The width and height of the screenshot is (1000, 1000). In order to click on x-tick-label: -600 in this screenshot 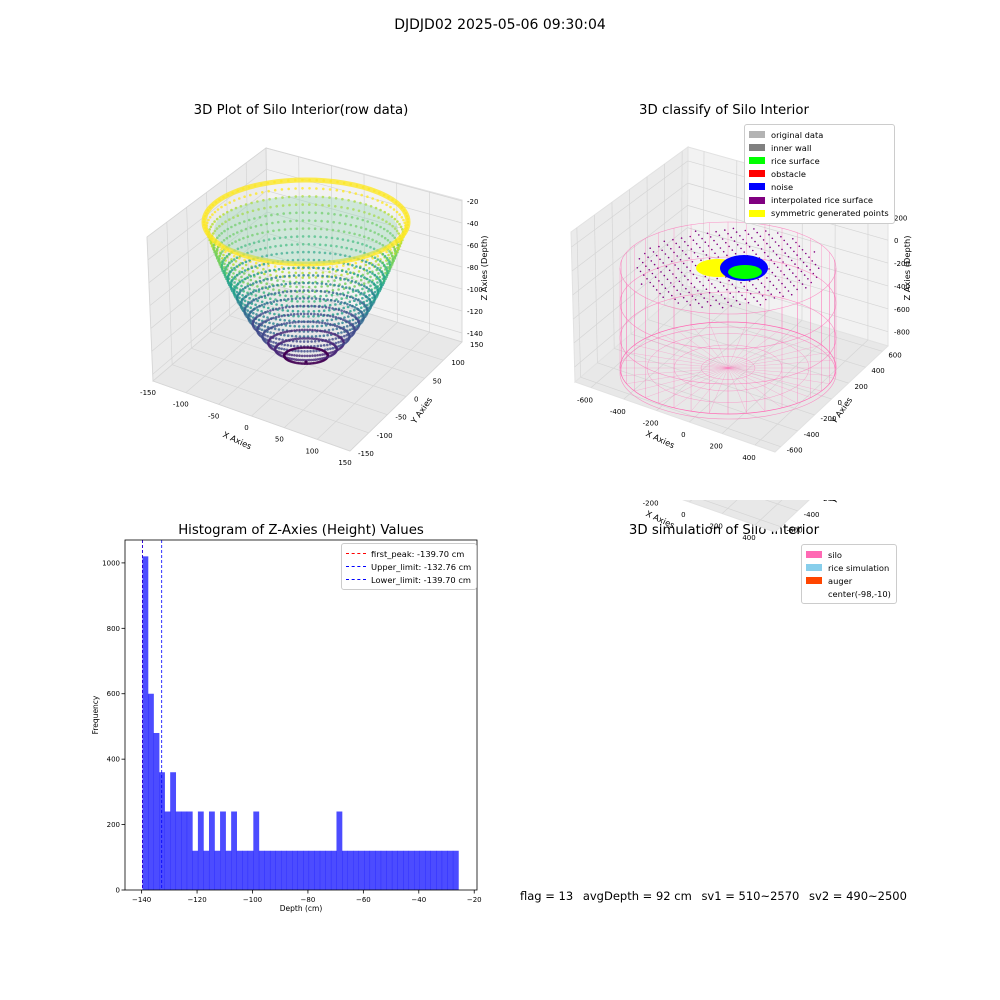, I will do `click(585, 401)`.